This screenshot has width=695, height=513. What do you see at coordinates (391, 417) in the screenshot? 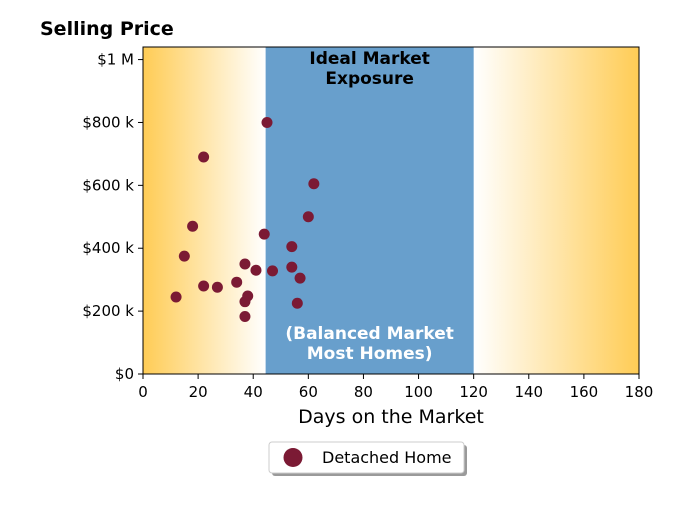
I see `x-axis-title: Days on the Market` at bounding box center [391, 417].